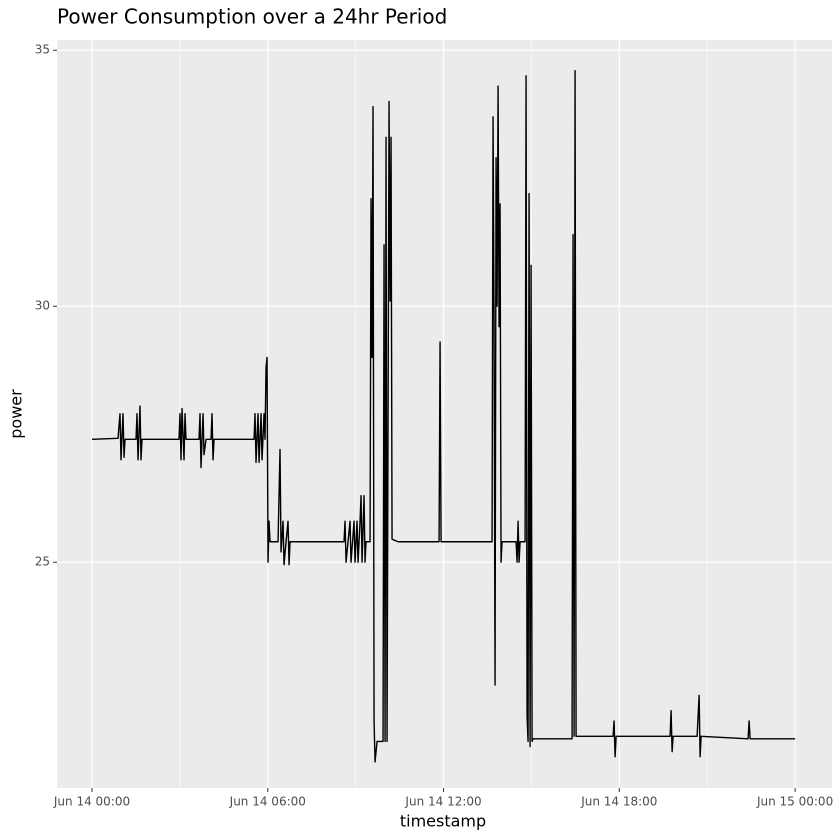  I want to click on y-tick-label: 25, so click(42, 562).